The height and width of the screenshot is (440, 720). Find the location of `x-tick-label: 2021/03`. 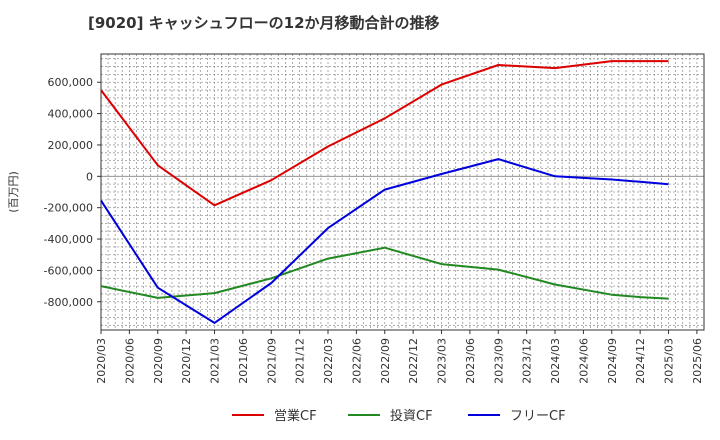

x-tick-label: 2021/03 is located at coordinates (215, 361).